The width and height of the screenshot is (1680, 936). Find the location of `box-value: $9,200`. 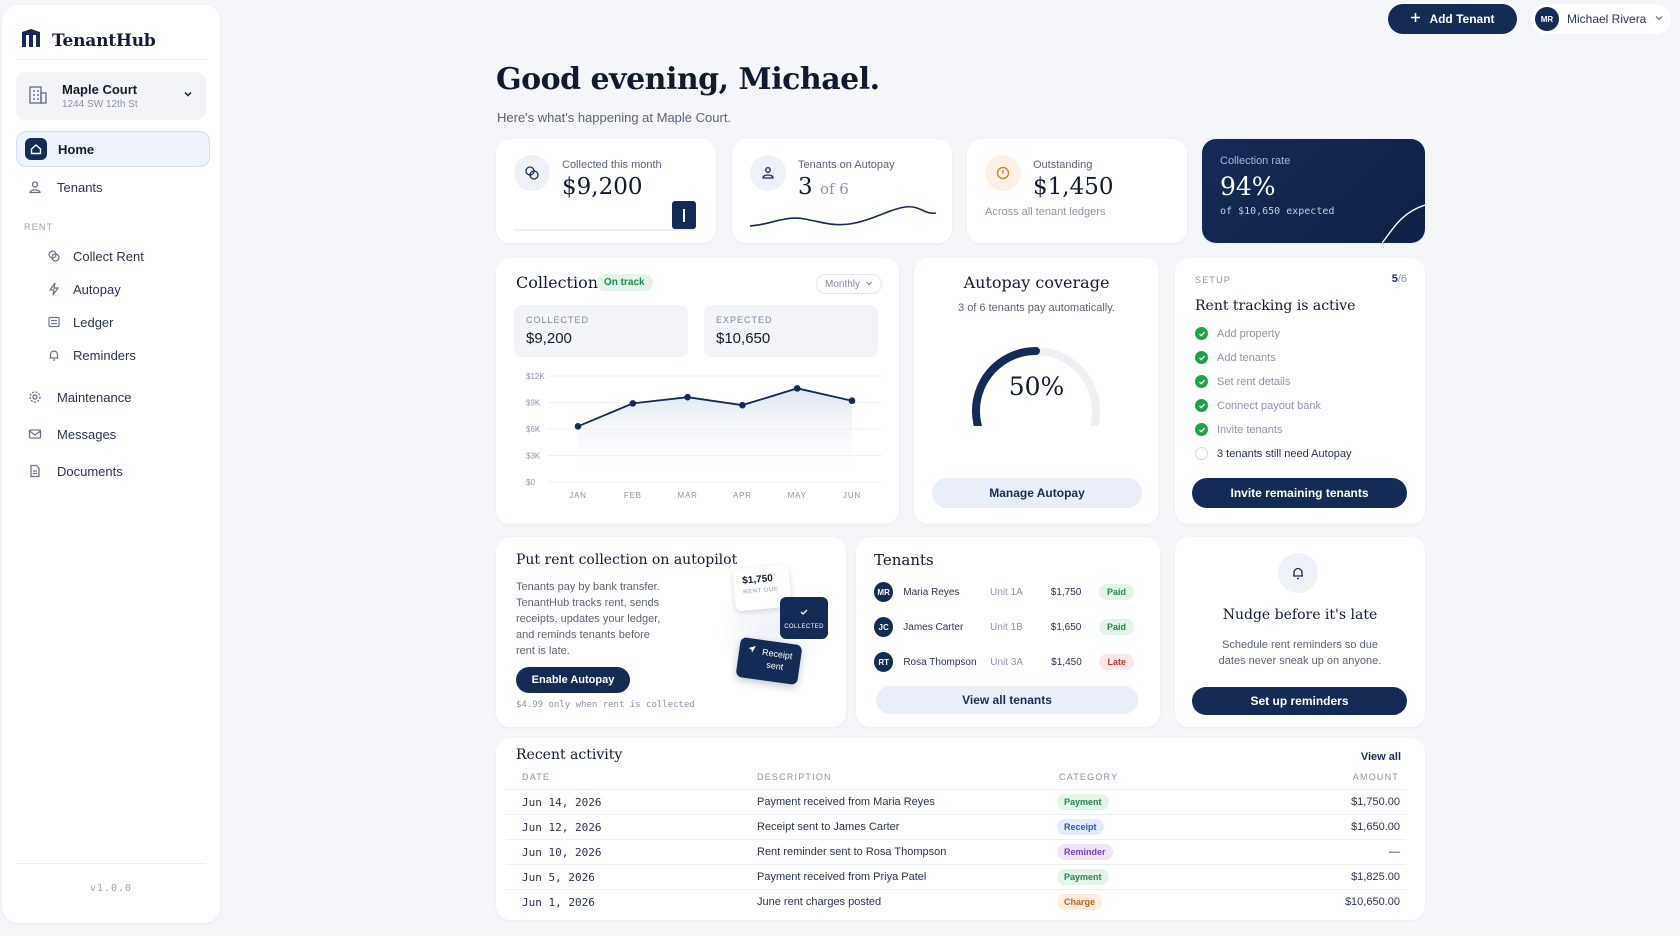

box-value: $9,200 is located at coordinates (549, 338).